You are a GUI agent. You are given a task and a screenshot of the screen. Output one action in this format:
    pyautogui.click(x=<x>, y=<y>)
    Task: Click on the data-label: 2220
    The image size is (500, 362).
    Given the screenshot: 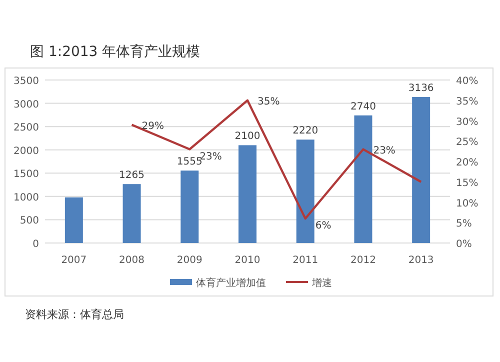 What is the action you would take?
    pyautogui.click(x=305, y=131)
    